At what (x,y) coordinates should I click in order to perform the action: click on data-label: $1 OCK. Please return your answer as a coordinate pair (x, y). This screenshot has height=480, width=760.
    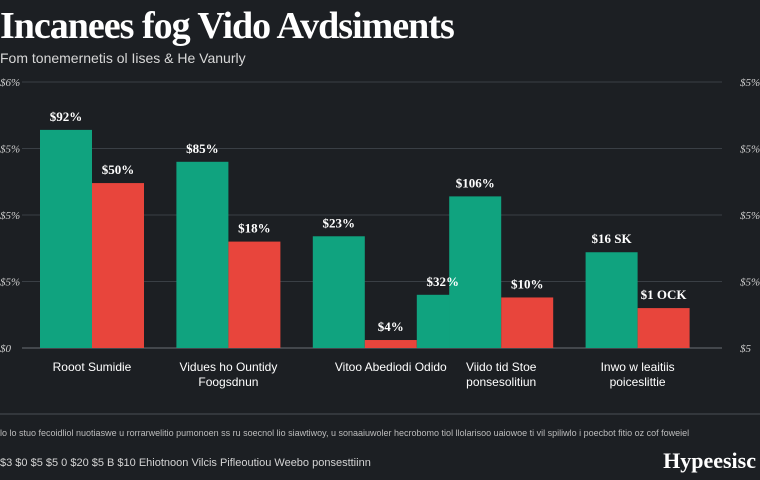
    Looking at the image, I should click on (664, 294).